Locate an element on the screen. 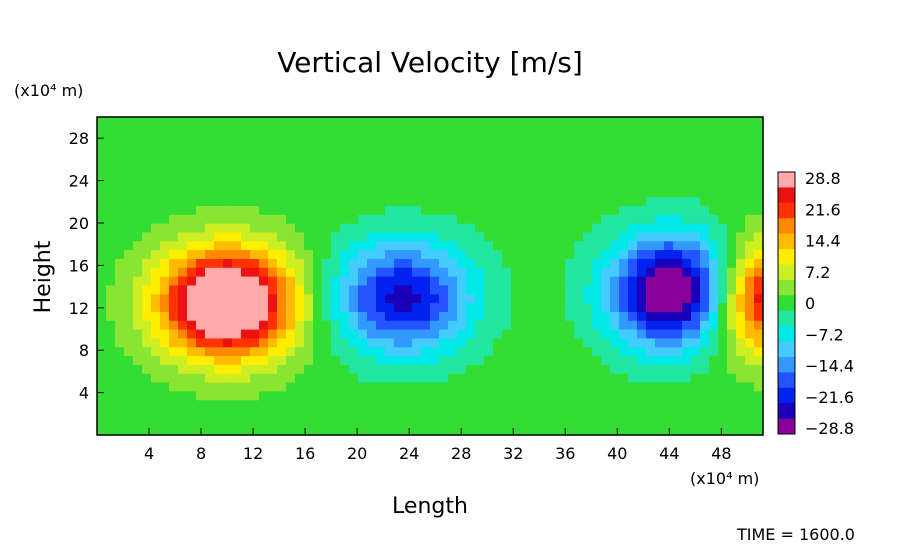  colorbar: 28.821.614.47.20−7.2−14.4−21.6−28.8 is located at coordinates (815, 303).